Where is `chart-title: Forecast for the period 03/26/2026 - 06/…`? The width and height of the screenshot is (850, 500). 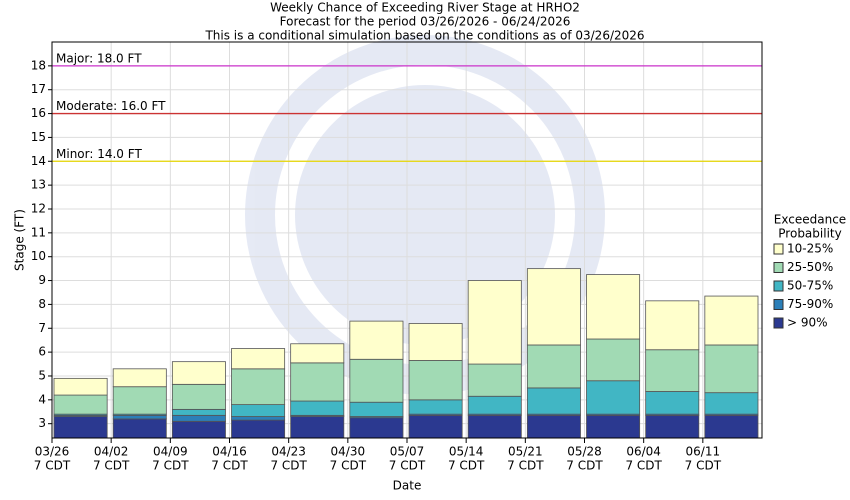
chart-title: Forecast for the period 03/26/2026 - 06/… is located at coordinates (425, 22).